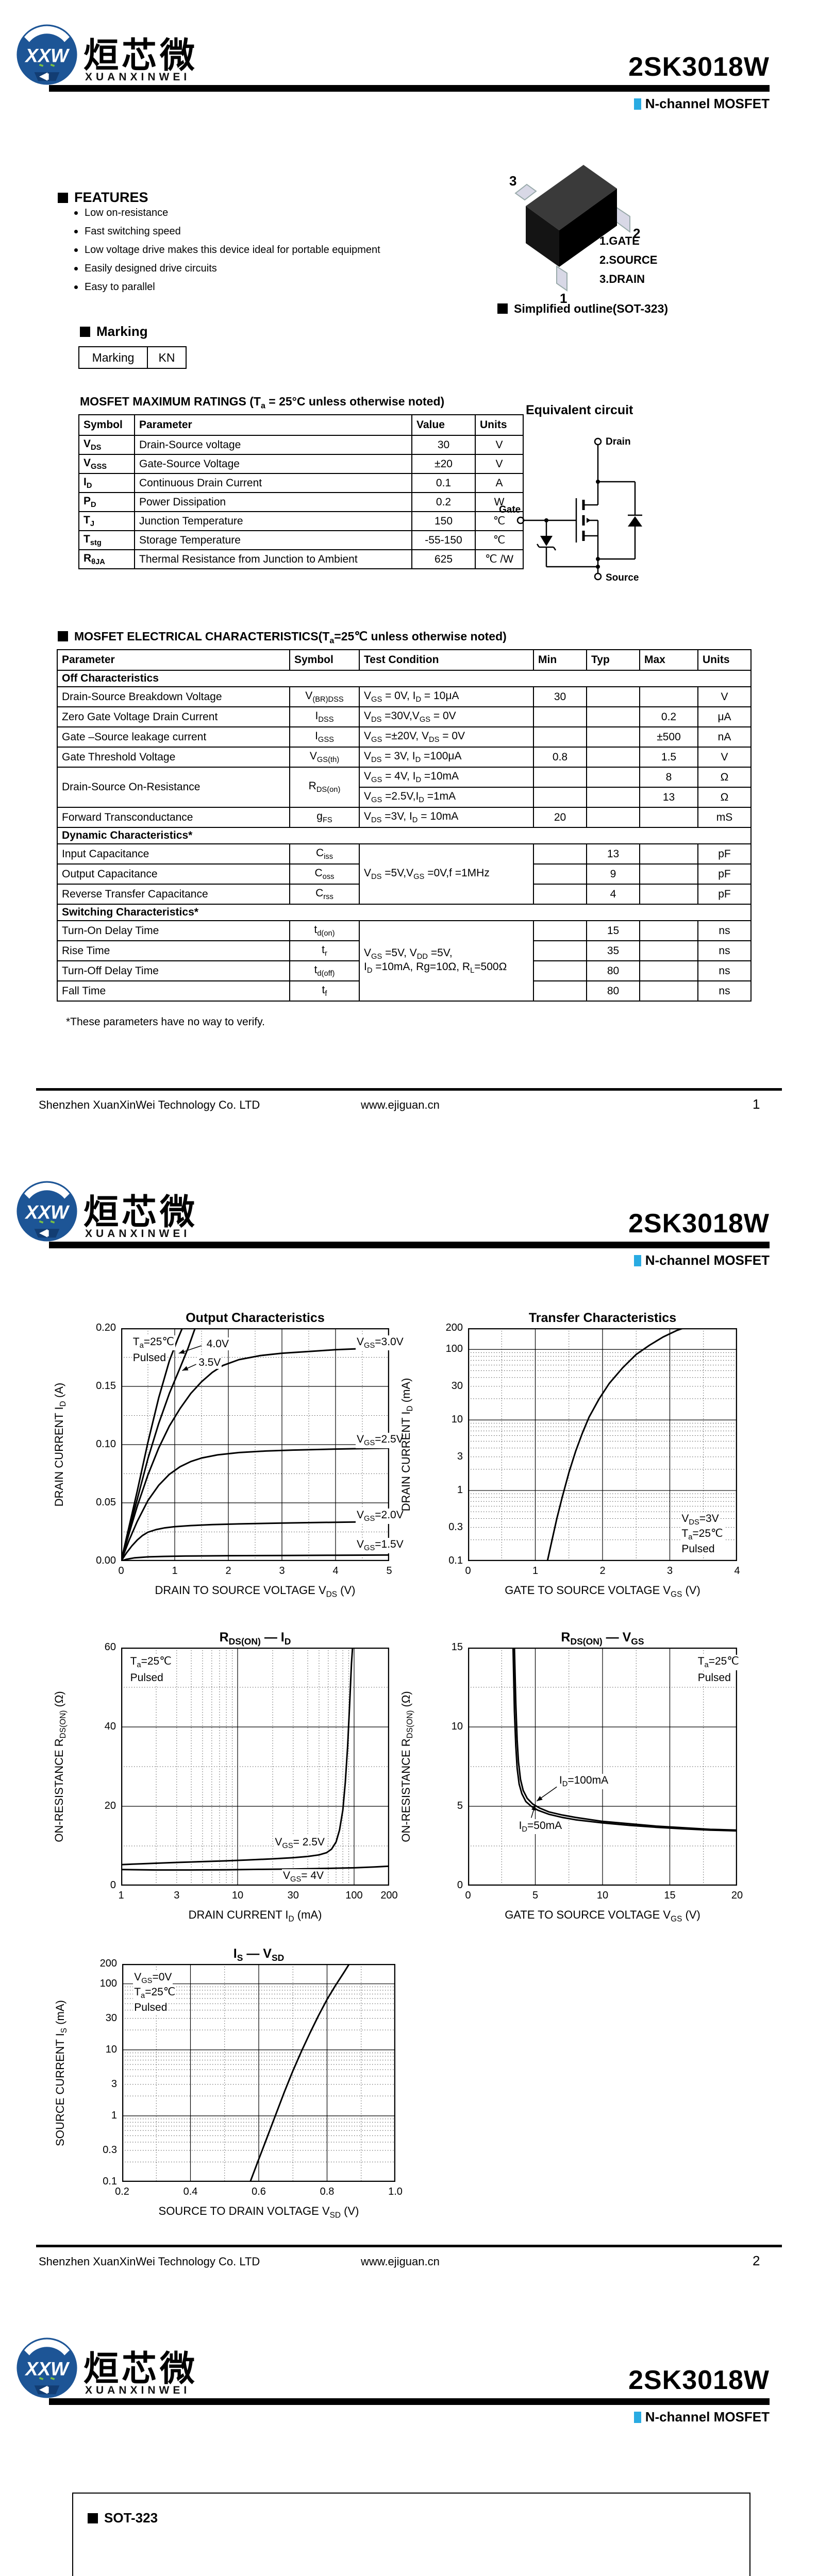 The width and height of the screenshot is (818, 2576). I want to click on table-row: TJ Junction Temperature 150 ℃, so click(301, 521).